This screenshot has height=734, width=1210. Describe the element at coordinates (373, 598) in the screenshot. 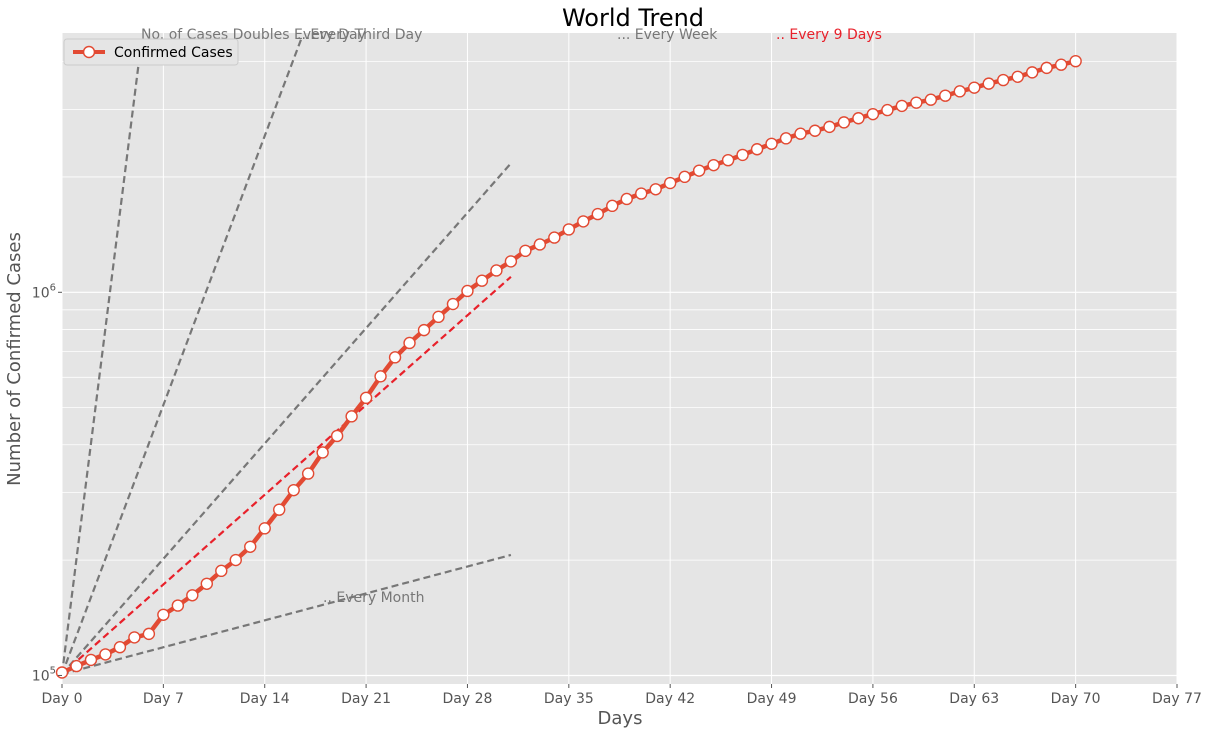

I see `reference-line-label: .. Every Month` at that location.